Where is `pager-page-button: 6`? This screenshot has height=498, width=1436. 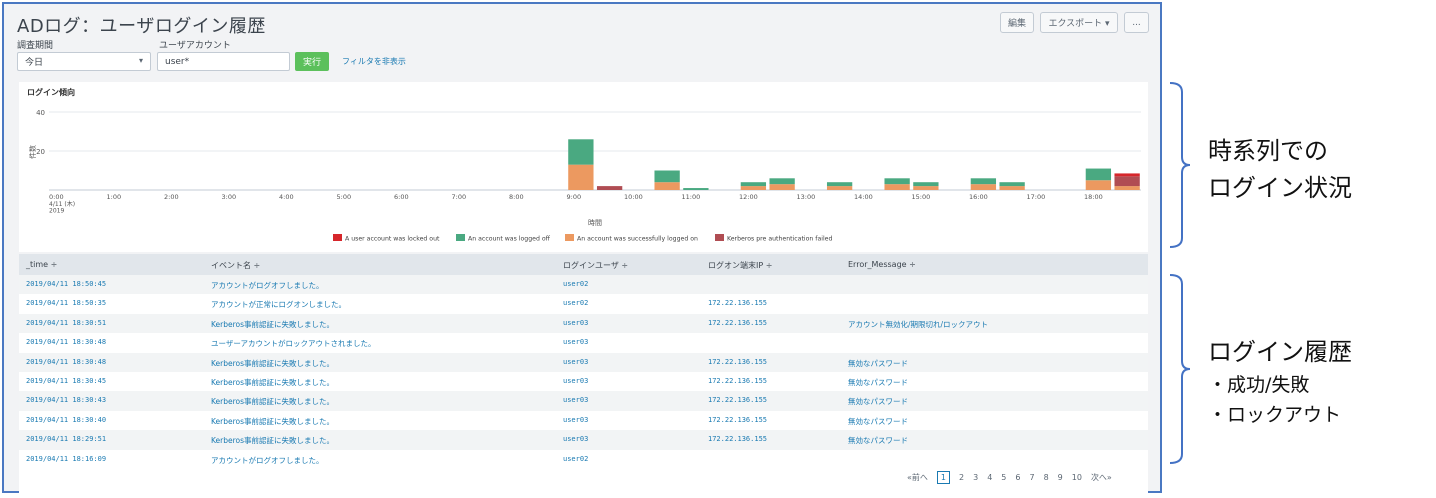
pager-page-button: 6 is located at coordinates (1018, 477).